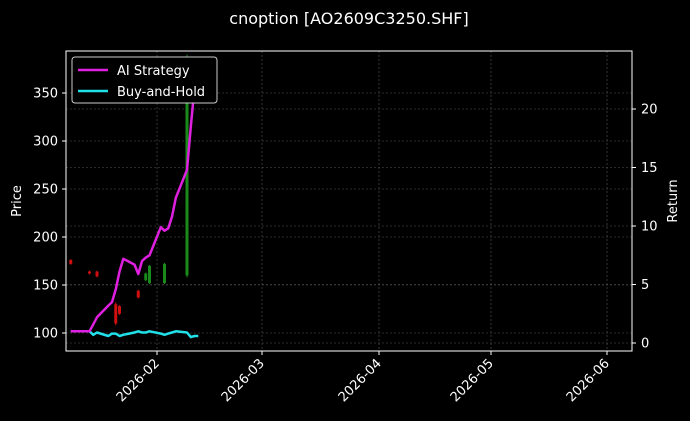 Image resolution: width=690 pixels, height=421 pixels. Describe the element at coordinates (17, 201) in the screenshot. I see `y-axis-left-label: Price` at that location.